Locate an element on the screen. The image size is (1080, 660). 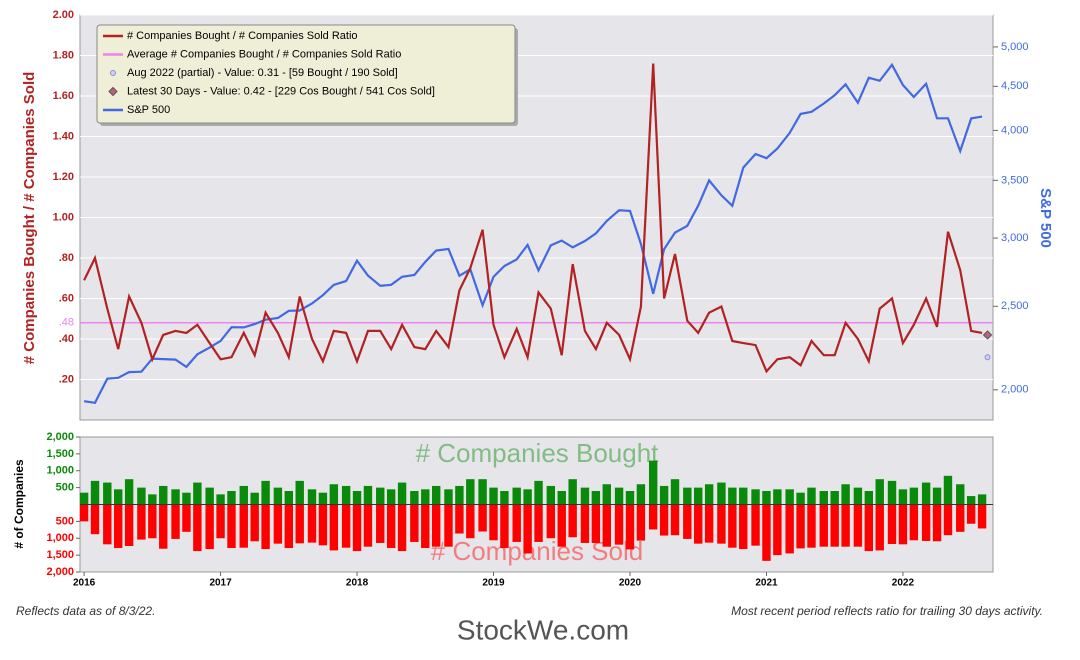
y-tick-label: 1.60 is located at coordinates (63, 96).